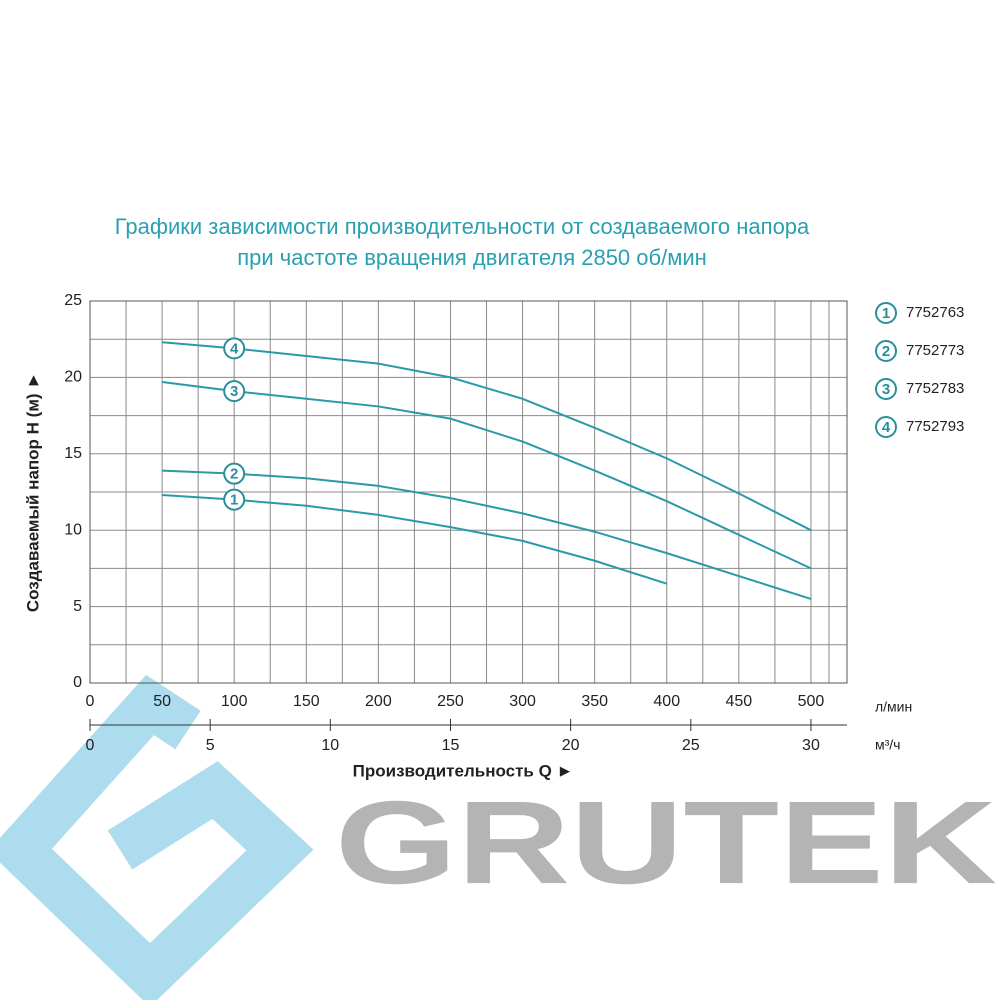 Image resolution: width=1000 pixels, height=1000 pixels. Describe the element at coordinates (935, 388) in the screenshot. I see `legend-label: 7752783` at that location.